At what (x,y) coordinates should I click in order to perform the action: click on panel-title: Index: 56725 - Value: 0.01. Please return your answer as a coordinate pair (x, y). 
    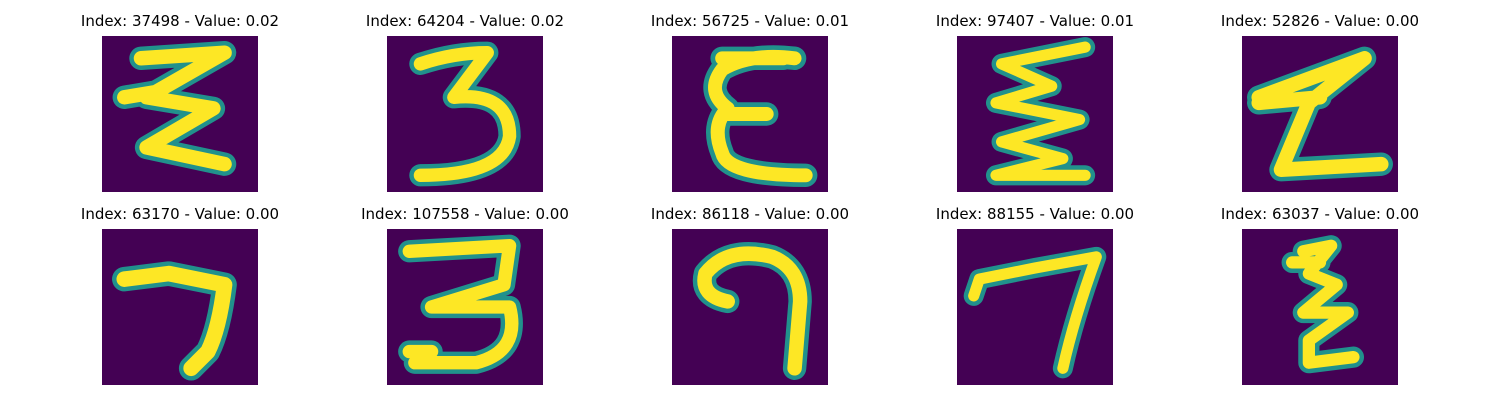
    Looking at the image, I should click on (750, 21).